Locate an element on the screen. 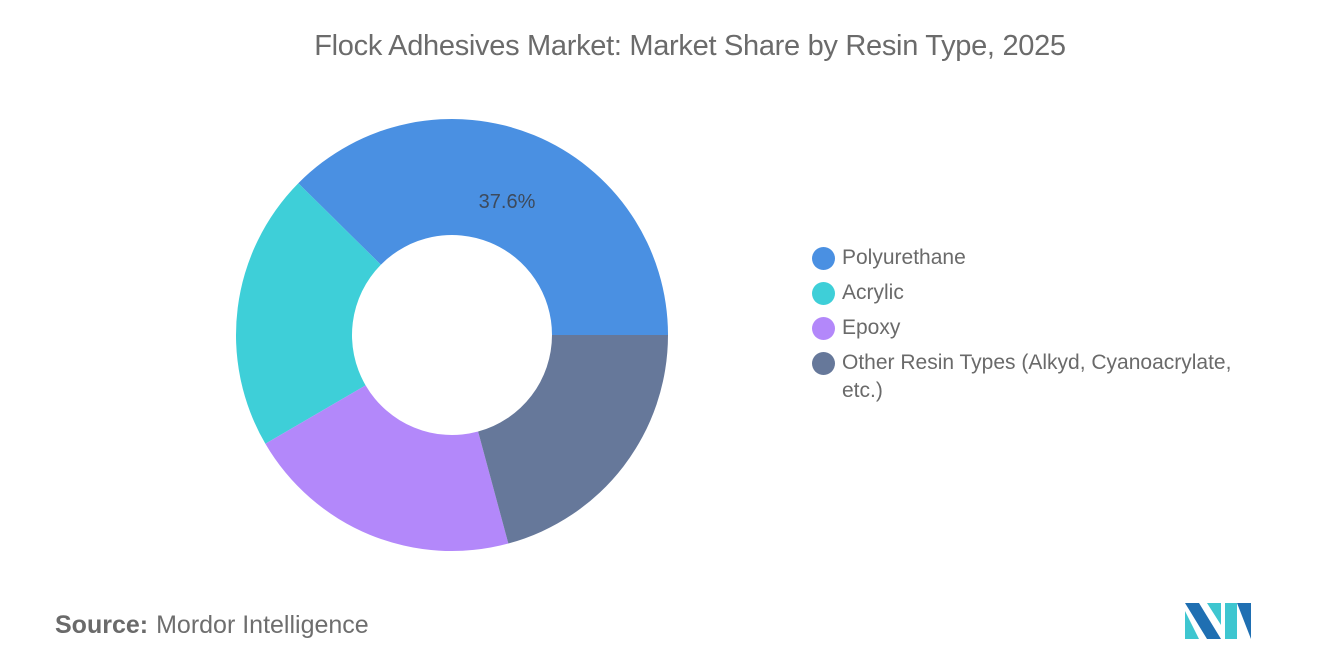  slice-acrylic is located at coordinates (308, 313).